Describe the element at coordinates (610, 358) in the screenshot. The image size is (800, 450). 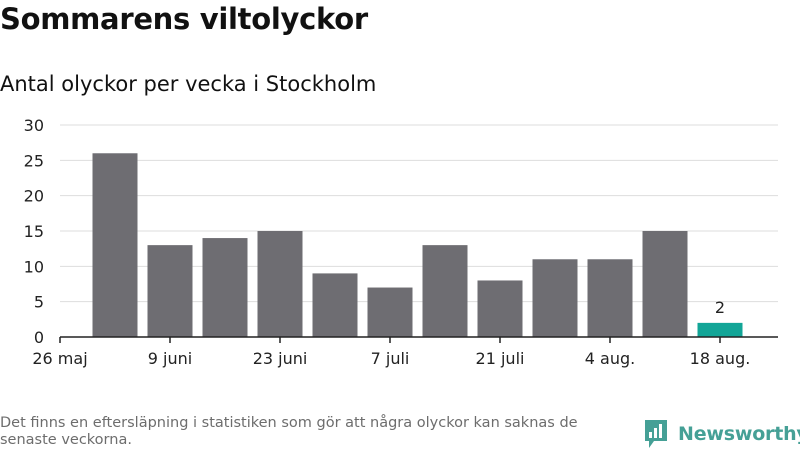
I see `x-tick-label: 4 aug.` at that location.